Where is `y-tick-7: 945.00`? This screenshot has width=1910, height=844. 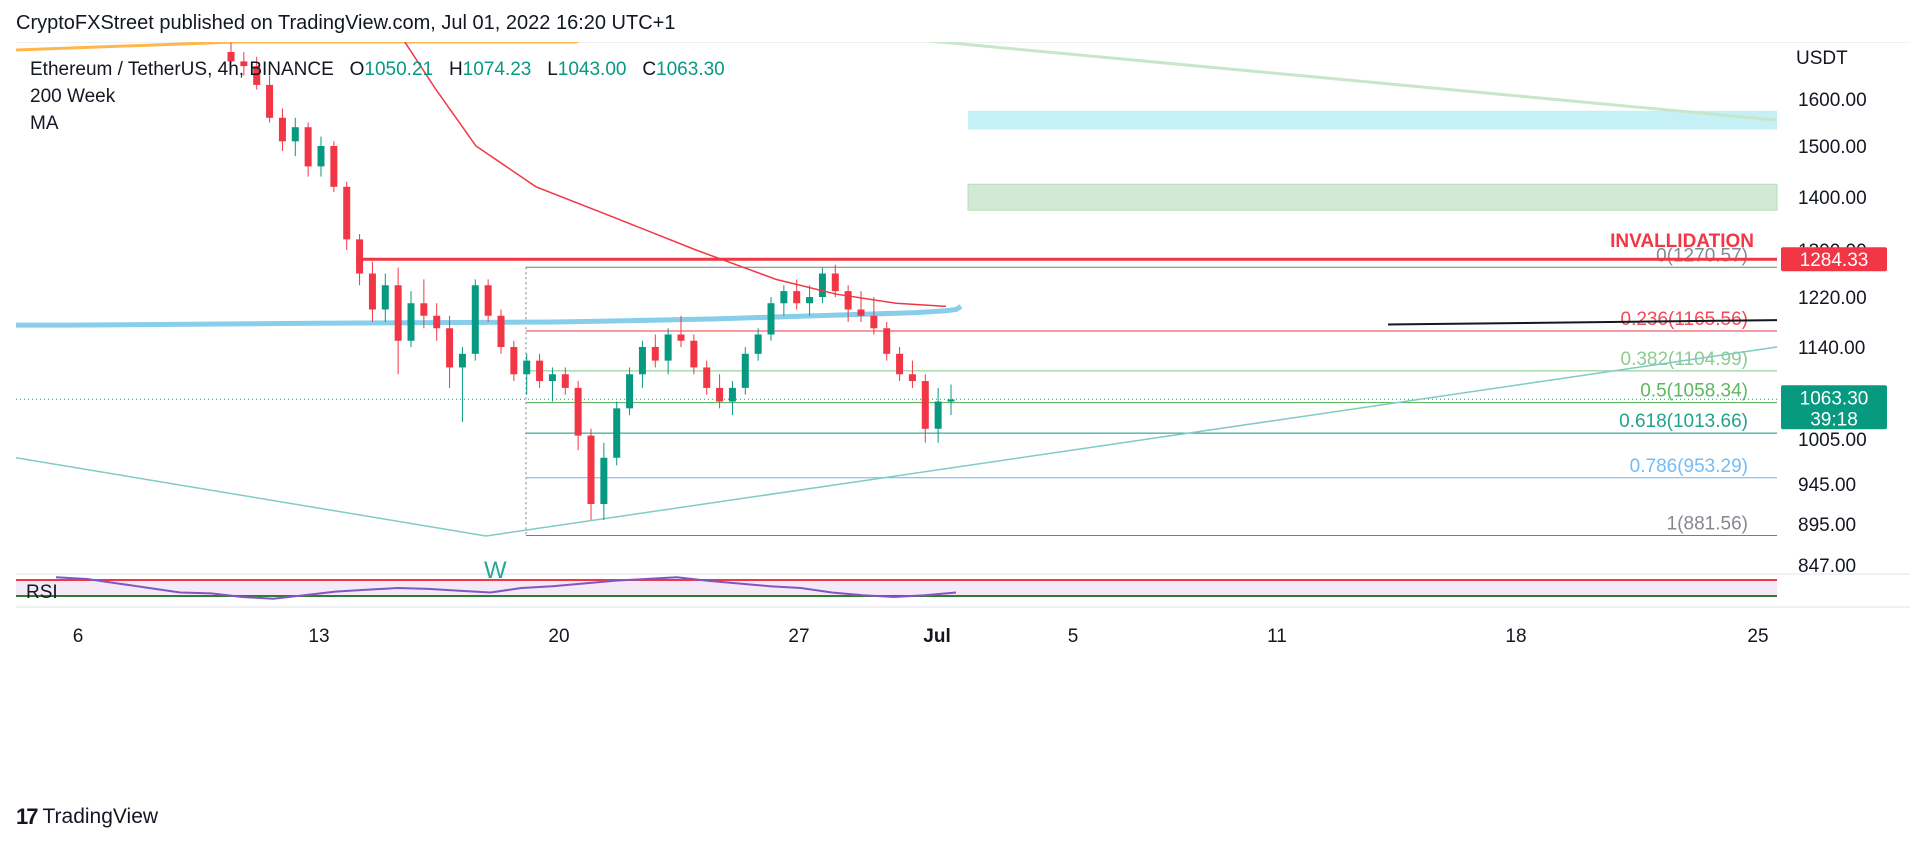
y-tick-7: 945.00 is located at coordinates (1827, 485).